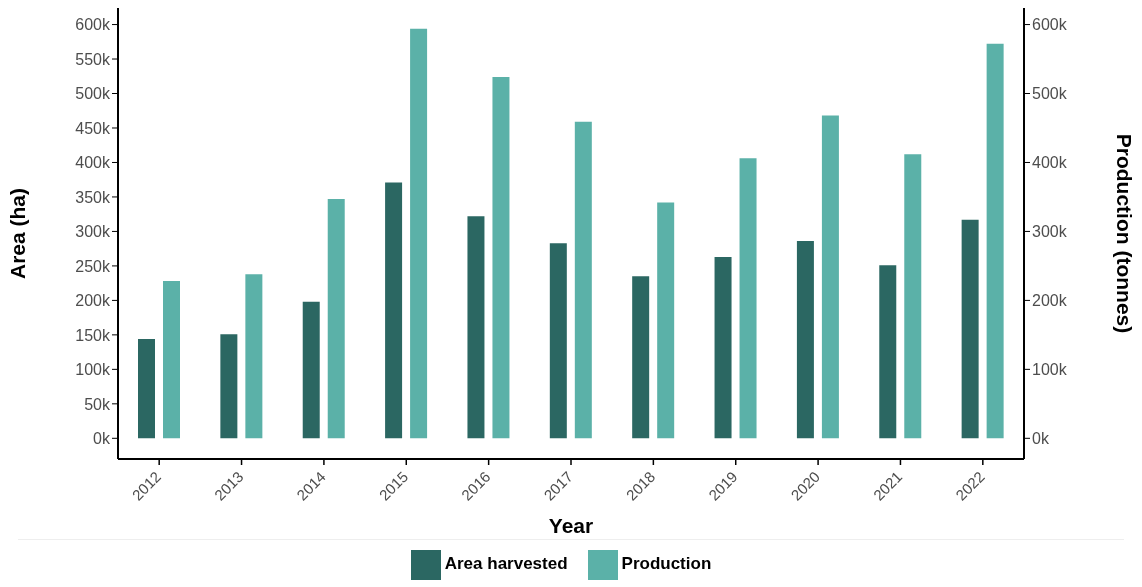  What do you see at coordinates (1050, 25) in the screenshot?
I see `y2-tick-label: 600k` at bounding box center [1050, 25].